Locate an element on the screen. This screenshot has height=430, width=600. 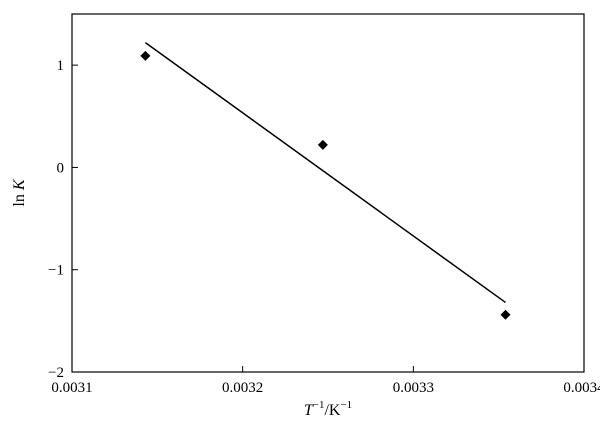
x-tick-label: 0.0032 is located at coordinates (242, 388).